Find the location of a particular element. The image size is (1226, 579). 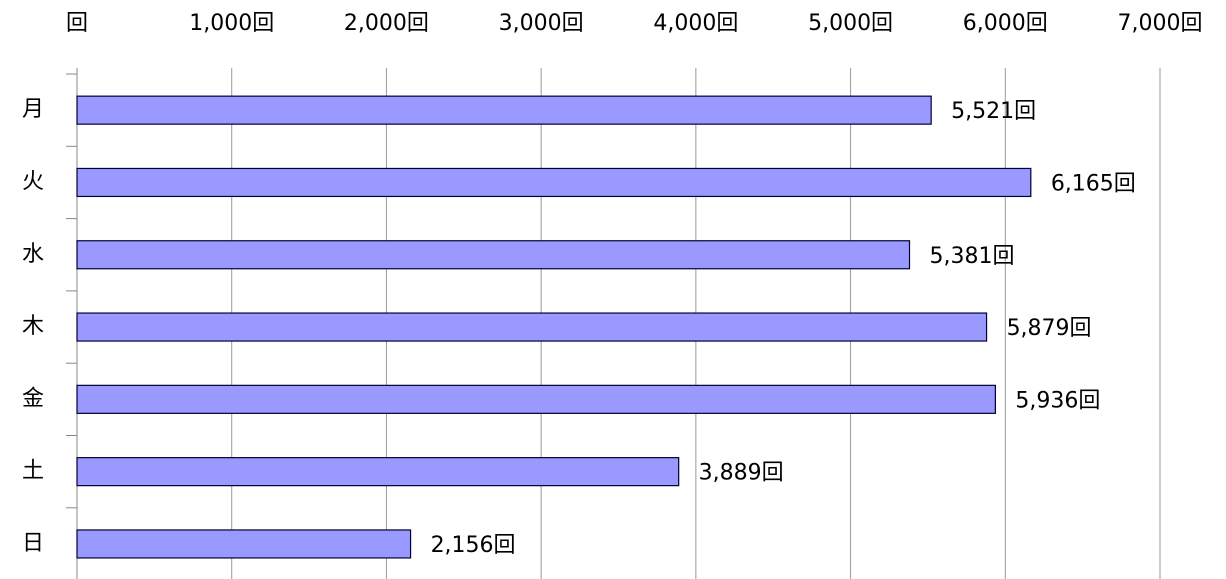

x-tick-label: 6,000回 is located at coordinates (1005, 23).